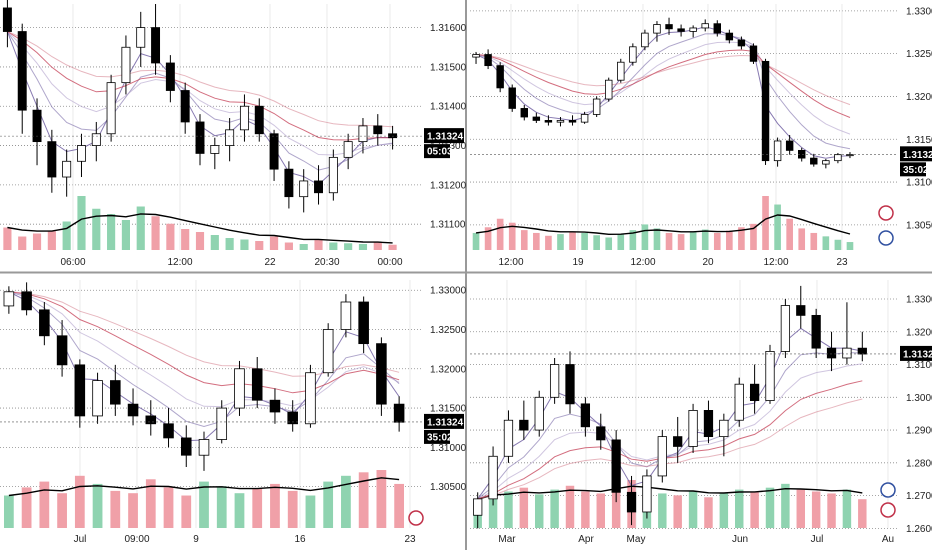 This screenshot has width=932, height=550. Describe the element at coordinates (919, 225) in the screenshot. I see `y-tick-label: 1.30500` at that location.